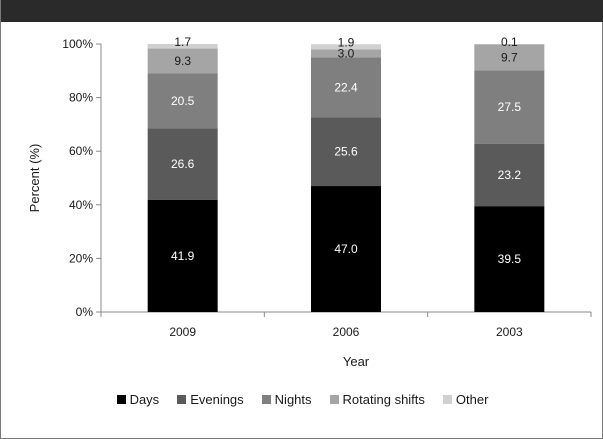 The height and width of the screenshot is (439, 603). I want to click on legend-label: Days, so click(144, 399).